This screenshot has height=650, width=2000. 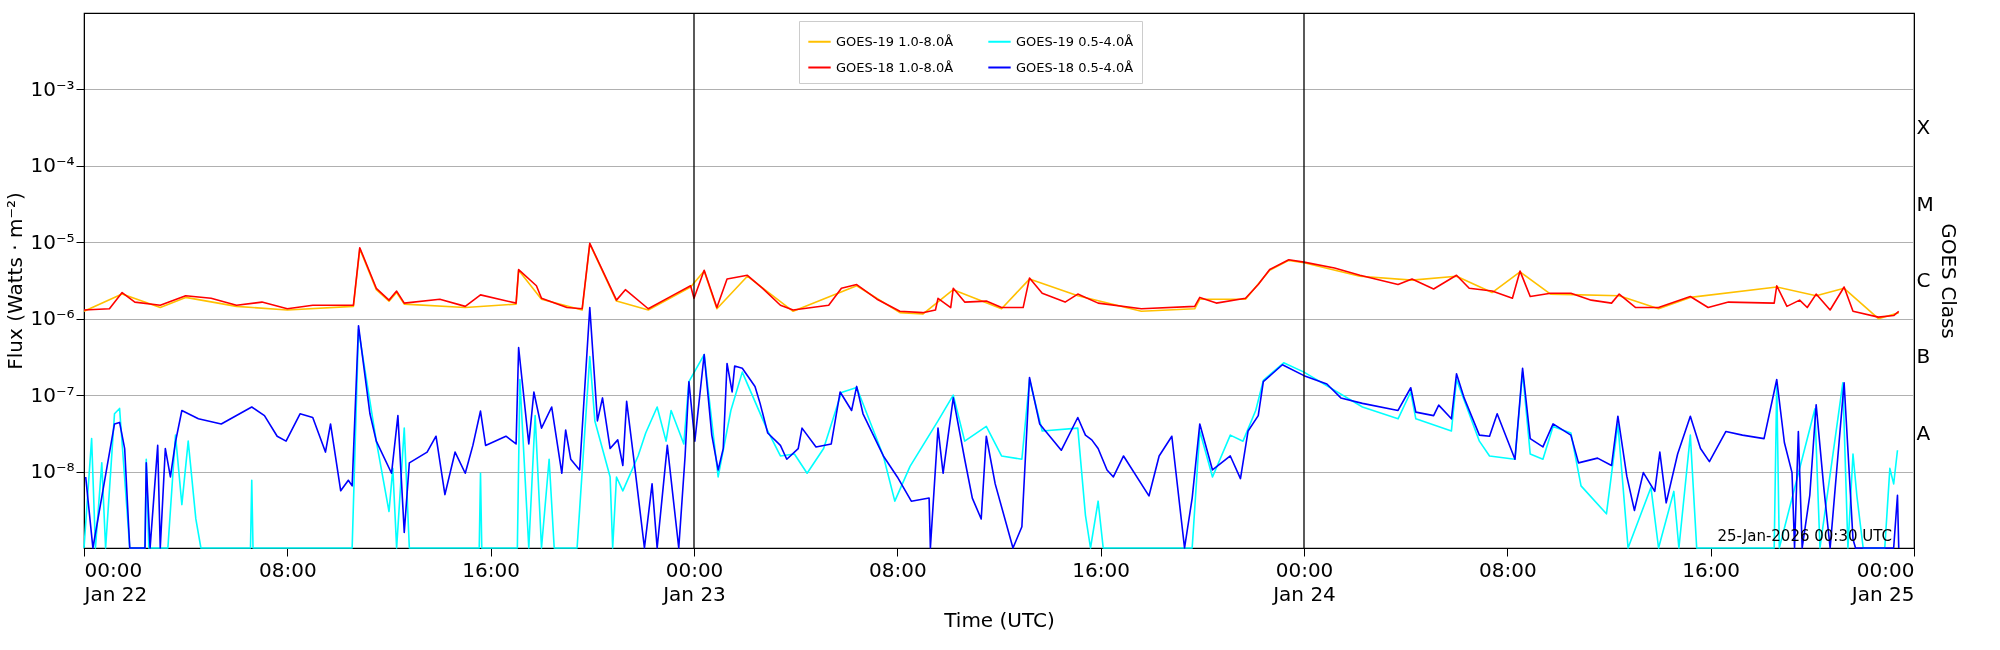 What do you see at coordinates (1075, 41) in the screenshot?
I see `legend-label: GOES-19 0.5-4.0Å` at bounding box center [1075, 41].